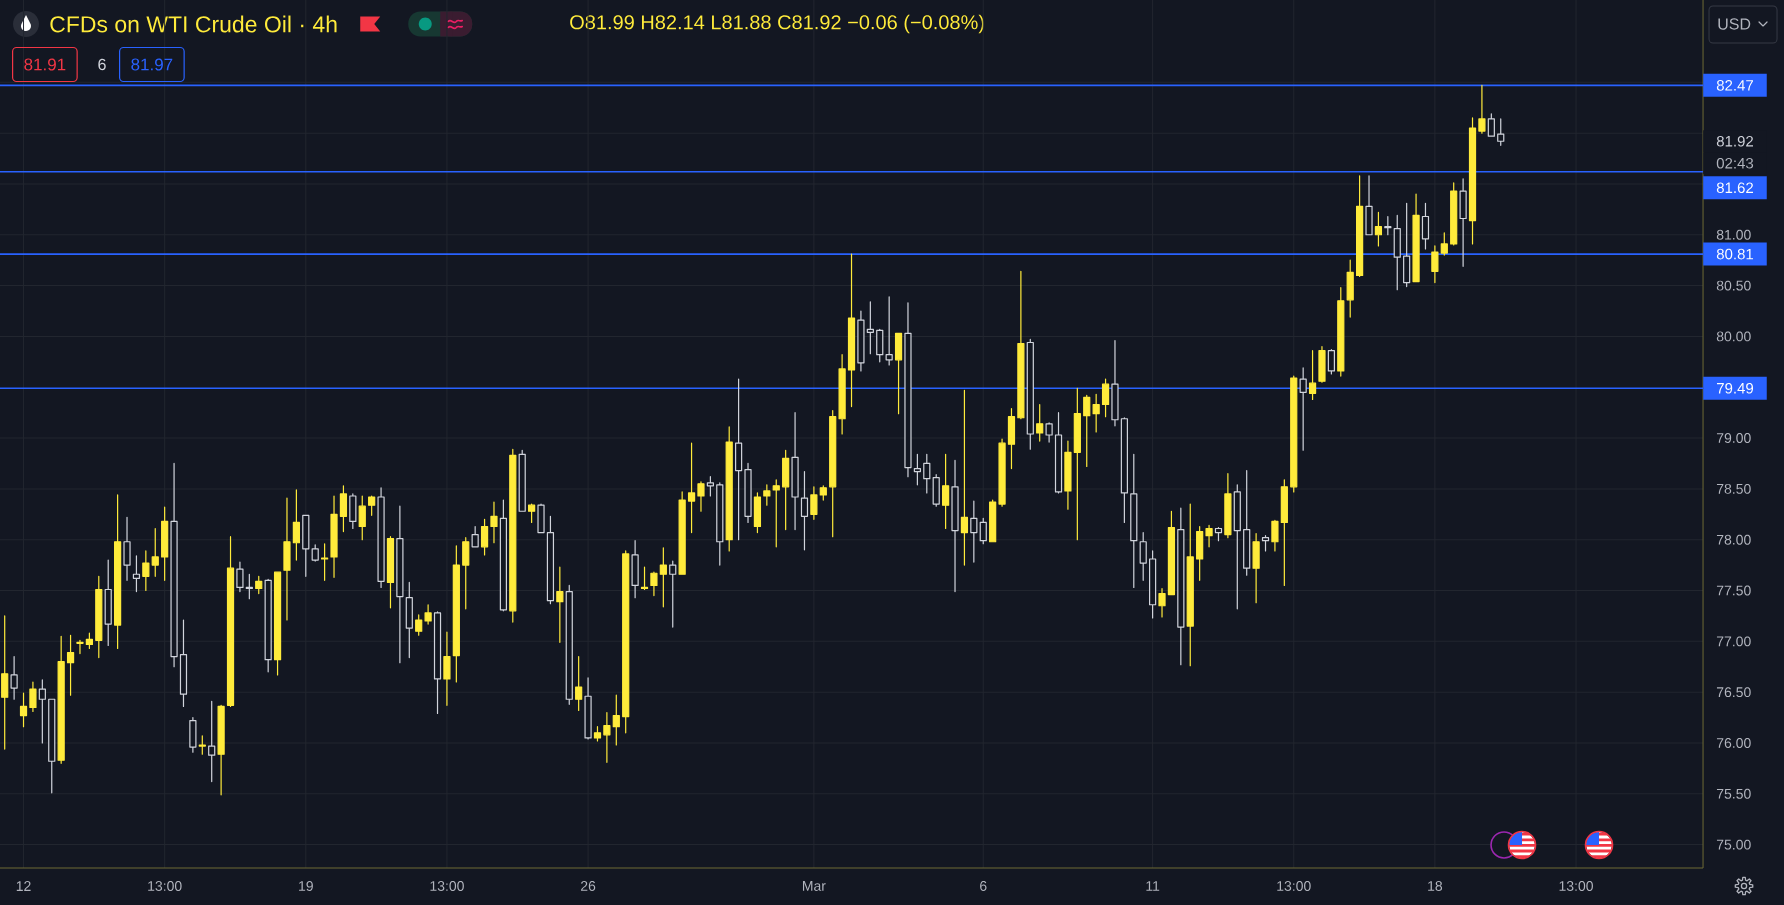 This screenshot has width=1784, height=905. What do you see at coordinates (1733, 793) in the screenshot?
I see `y-tick-label: 75.50` at bounding box center [1733, 793].